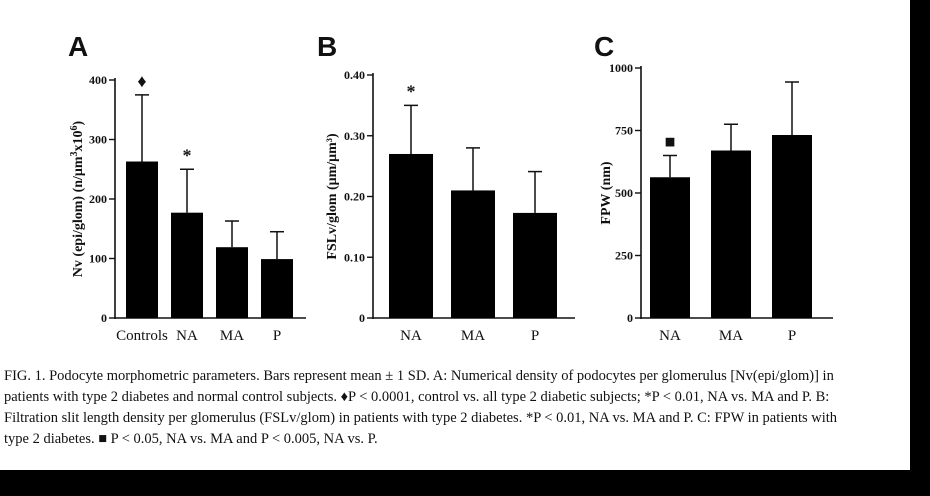 Image resolution: width=930 pixels, height=496 pixels. Describe the element at coordinates (624, 131) in the screenshot. I see `panel-c-y-tick-label: 750` at that location.